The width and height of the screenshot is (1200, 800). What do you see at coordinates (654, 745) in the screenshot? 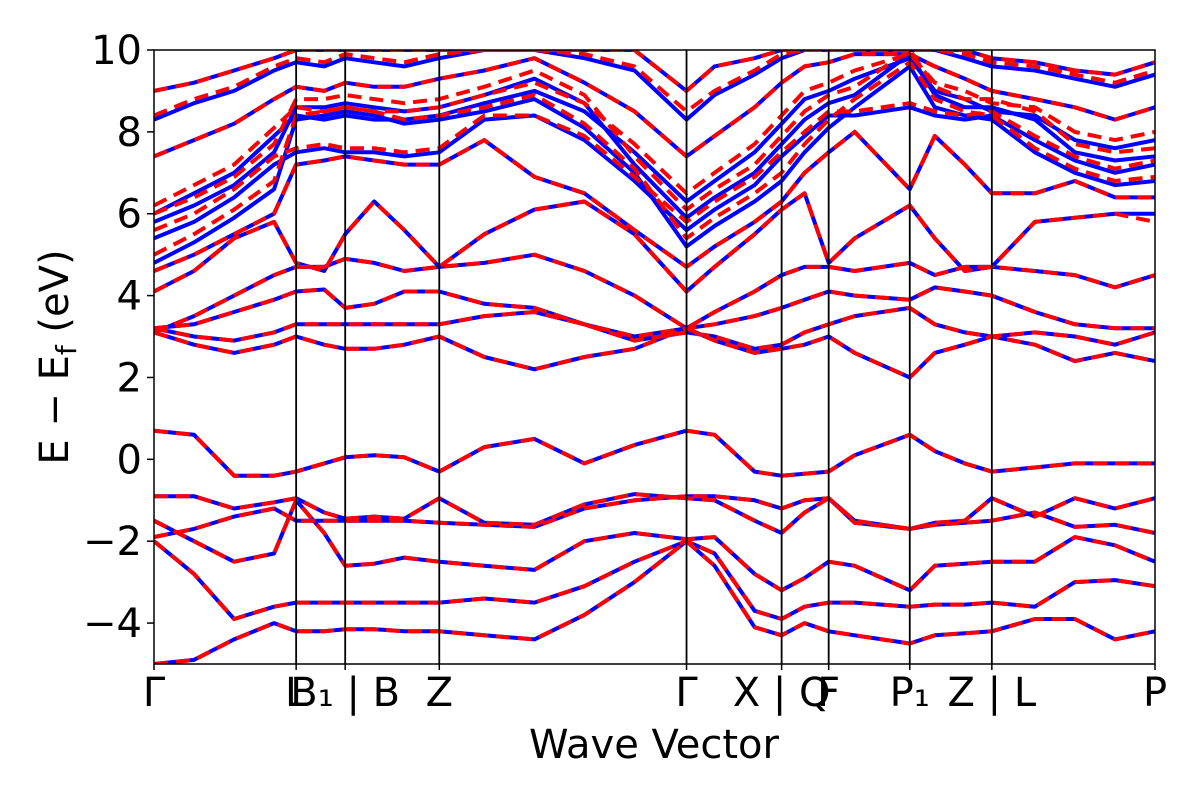
I see `x-axis-label: Wave Vector` at bounding box center [654, 745].